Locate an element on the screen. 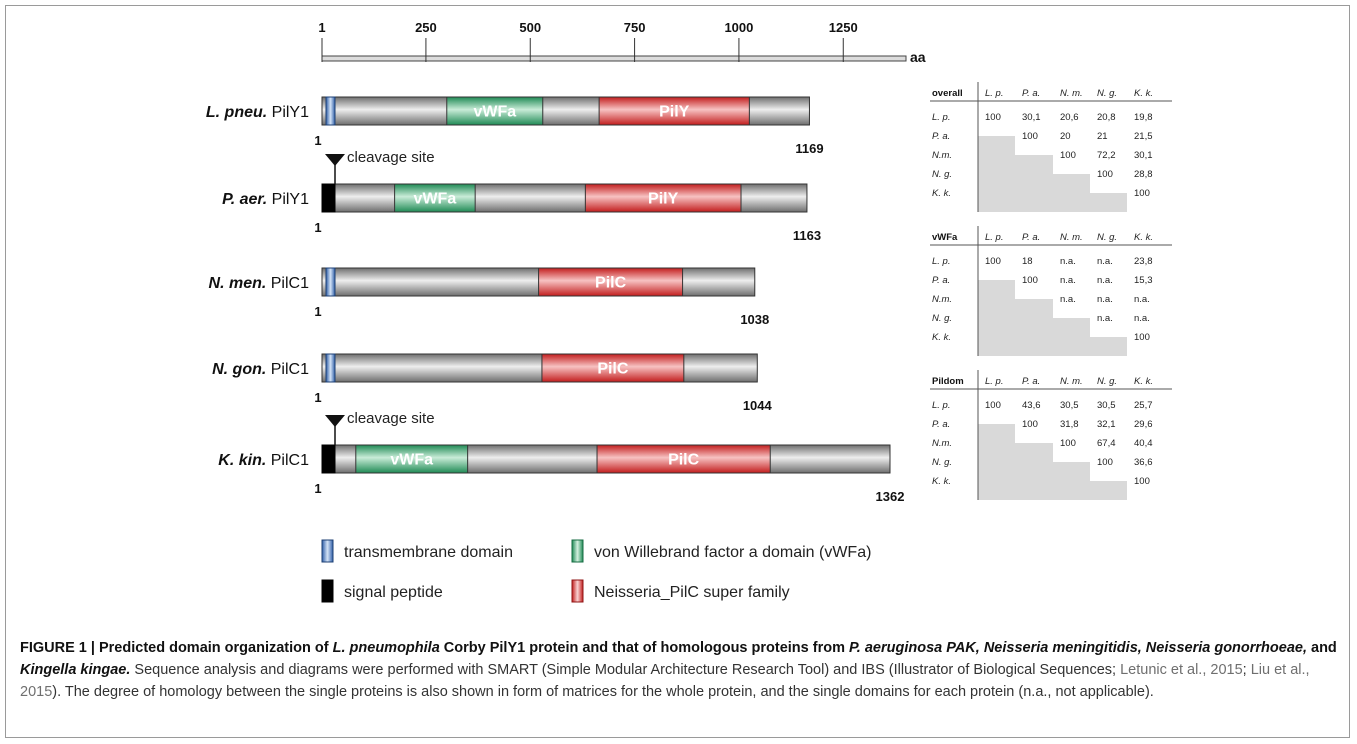 The image size is (1357, 744). protein-length-label: 1362 is located at coordinates (890, 496).